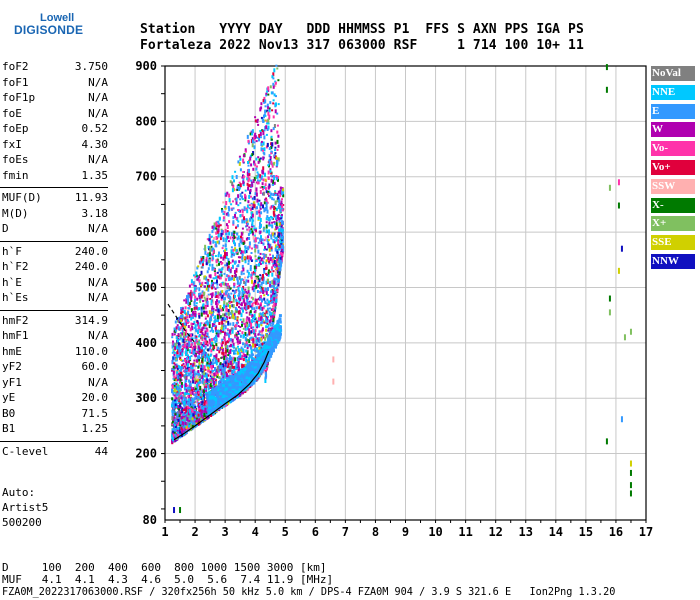  I want to click on x-tick-label: 9, so click(405, 532).